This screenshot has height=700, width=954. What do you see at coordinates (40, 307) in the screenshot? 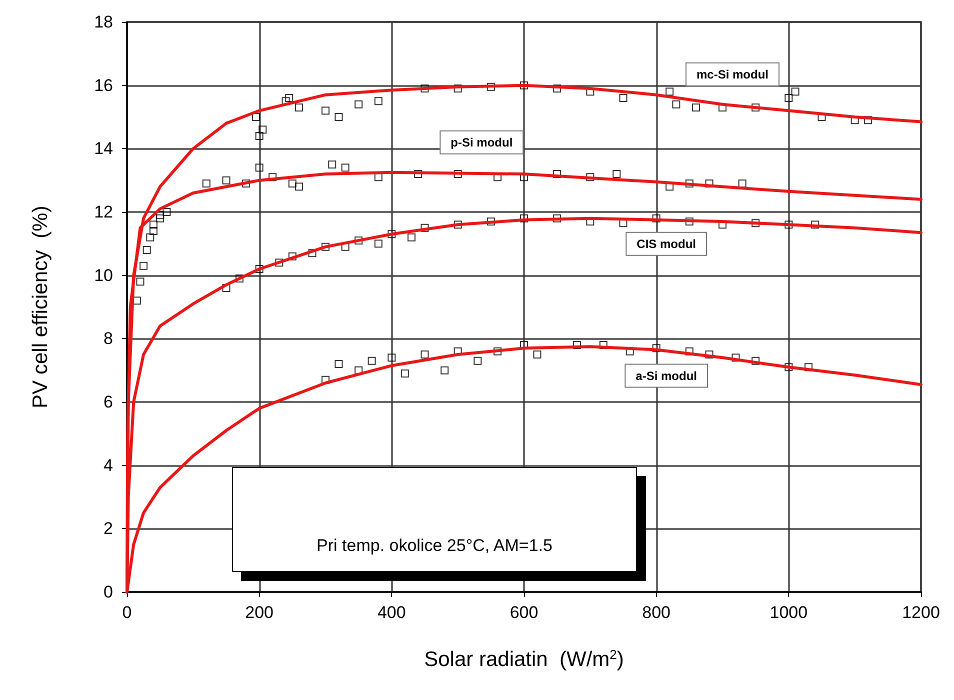
I see `y-axis-title: PV cell efficiency (%)` at bounding box center [40, 307].